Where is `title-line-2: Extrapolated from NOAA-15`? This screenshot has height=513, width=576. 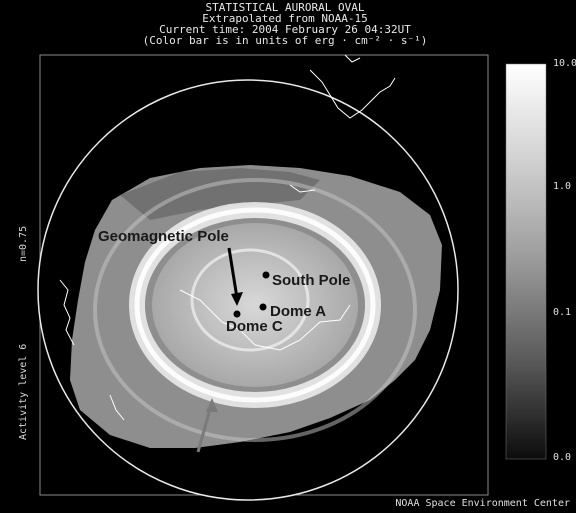 title-line-2: Extrapolated from NOAA-15 is located at coordinates (285, 18).